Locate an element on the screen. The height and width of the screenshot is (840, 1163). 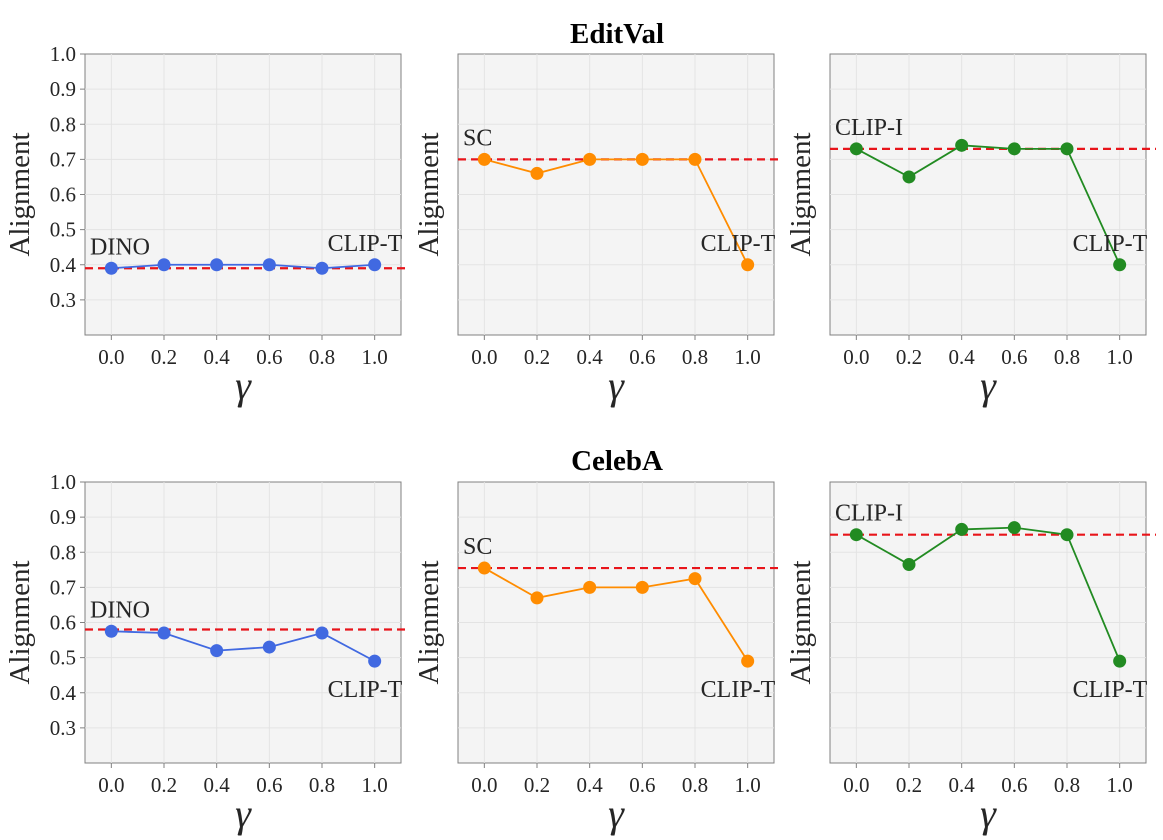
chart-editval-clipi: 0.0 0.2 0.4 0.6 0.8 1.0 Alignment γ CLIP-I CLIP-T is located at coordinates (970, 230).